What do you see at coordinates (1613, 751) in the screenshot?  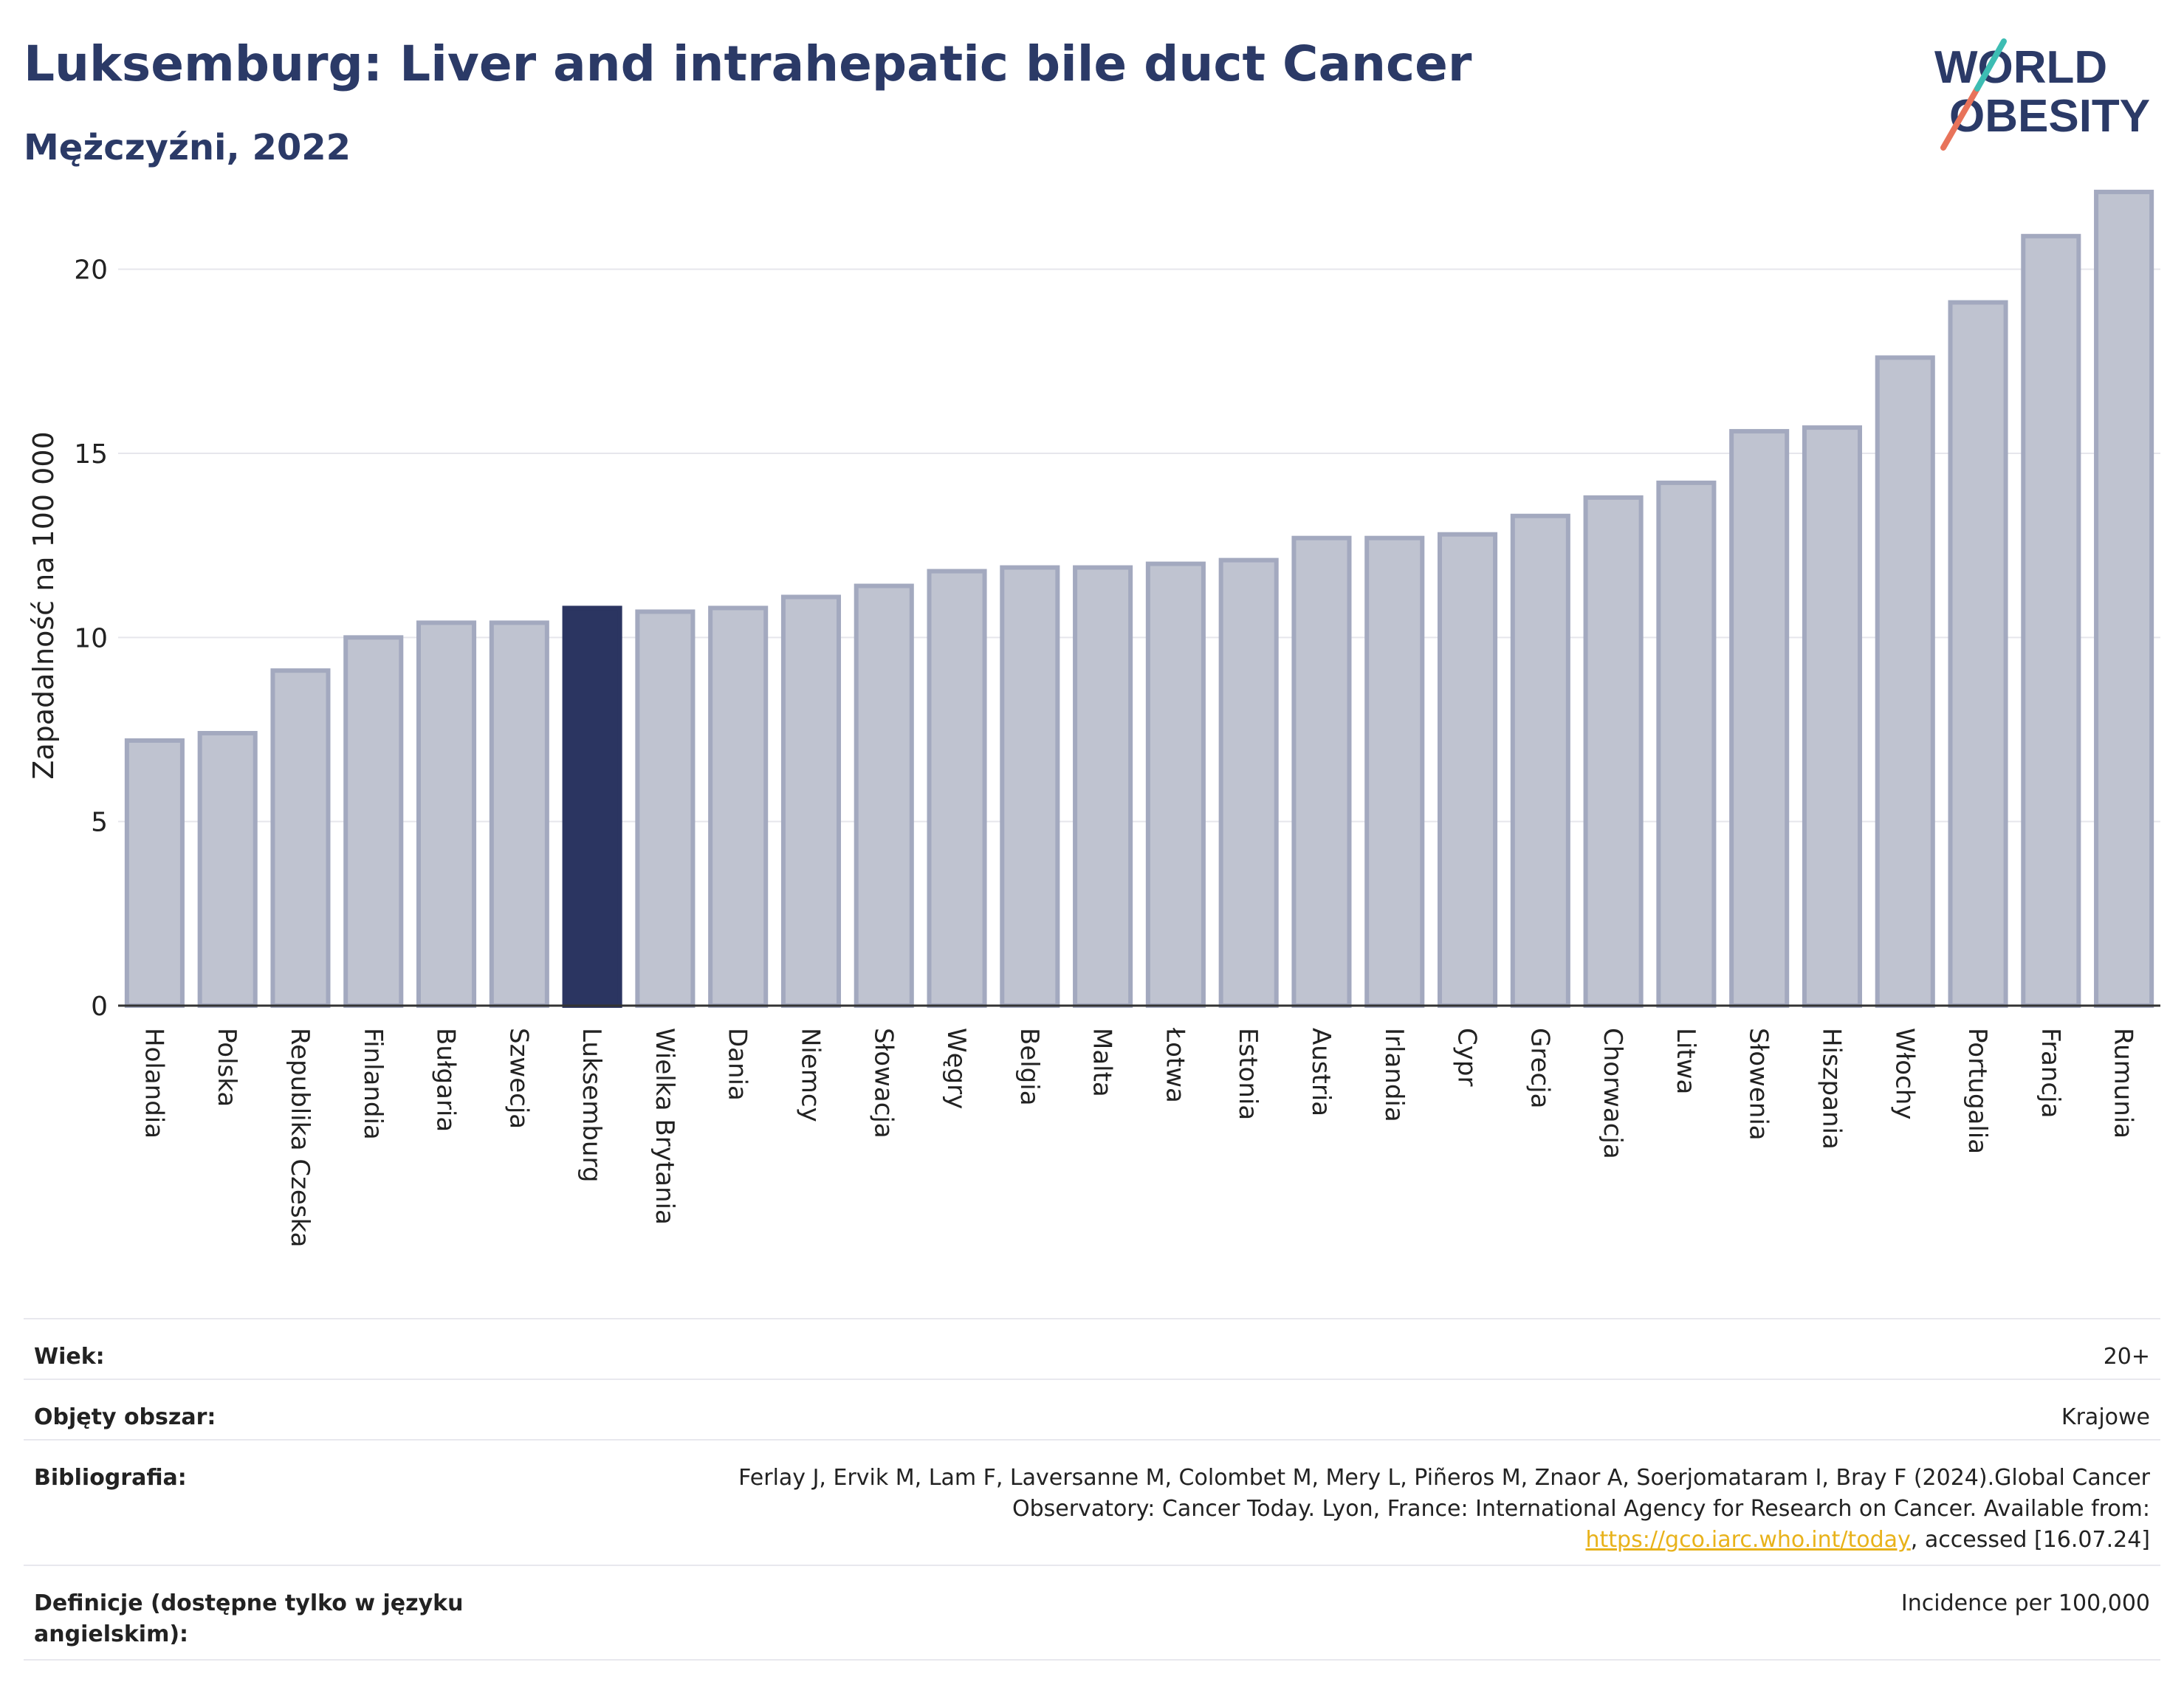 I see `bar-Chorwacja` at bounding box center [1613, 751].